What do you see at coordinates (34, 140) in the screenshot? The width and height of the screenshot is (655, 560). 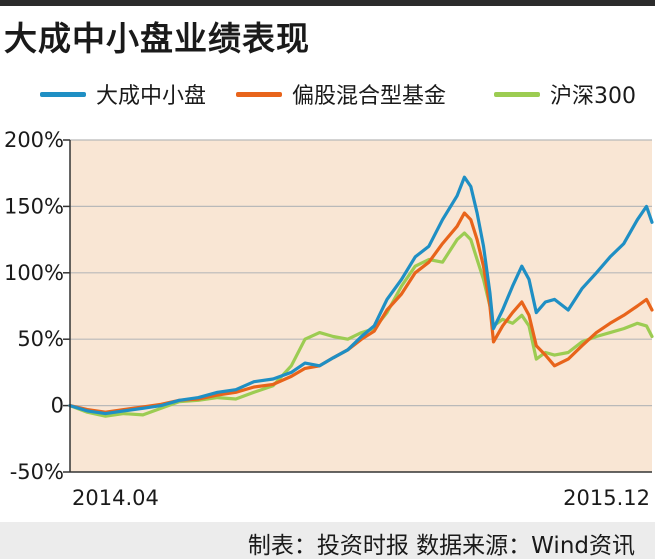 I see `y-tick-label-5: 200%` at bounding box center [34, 140].